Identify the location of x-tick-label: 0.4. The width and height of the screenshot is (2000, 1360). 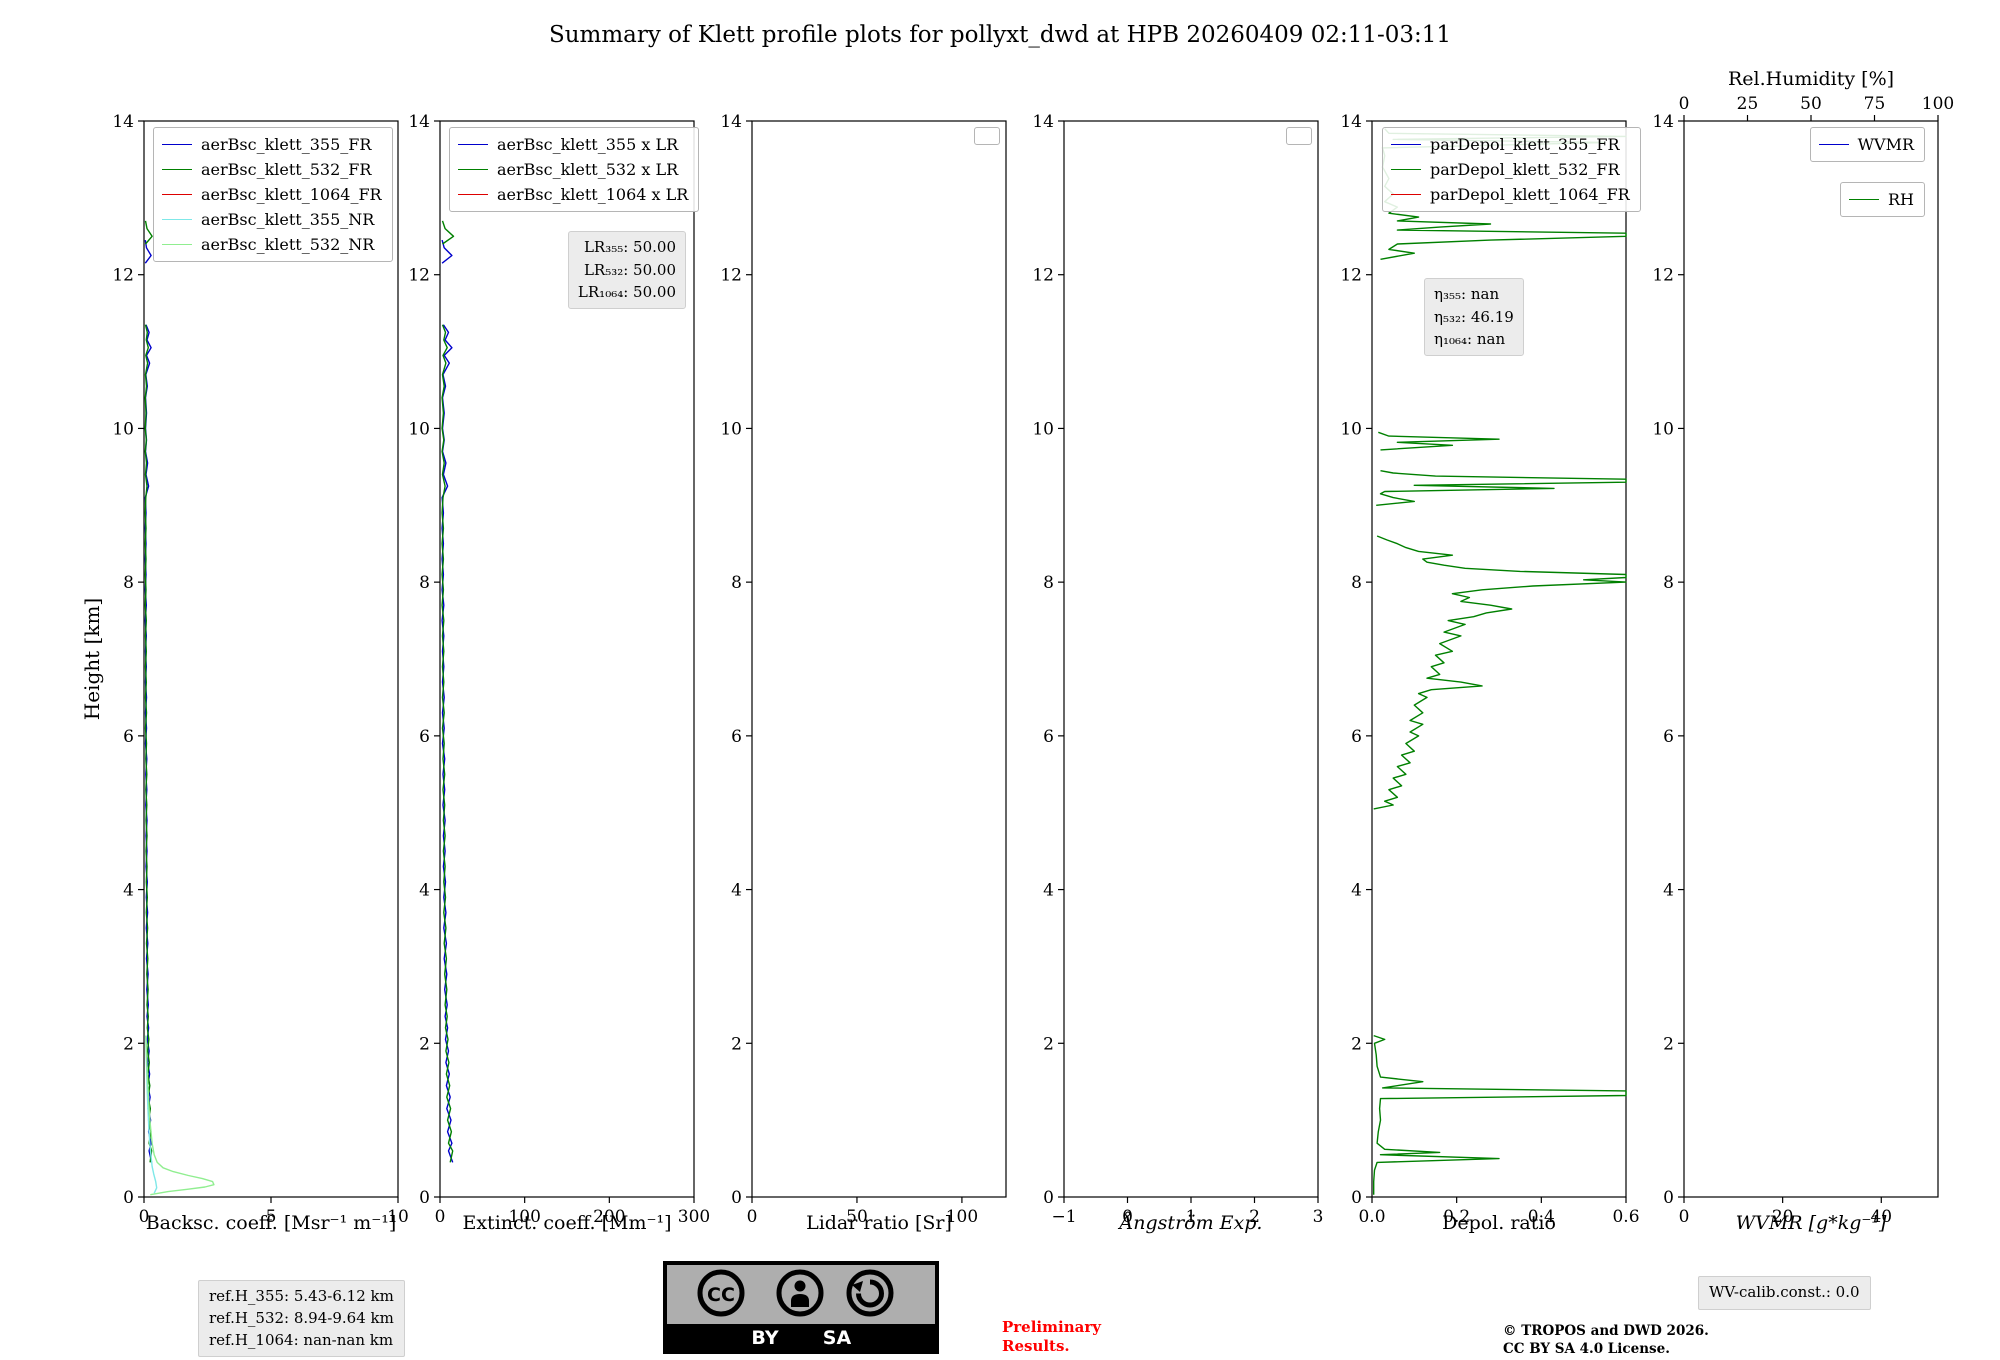
(1541, 1217).